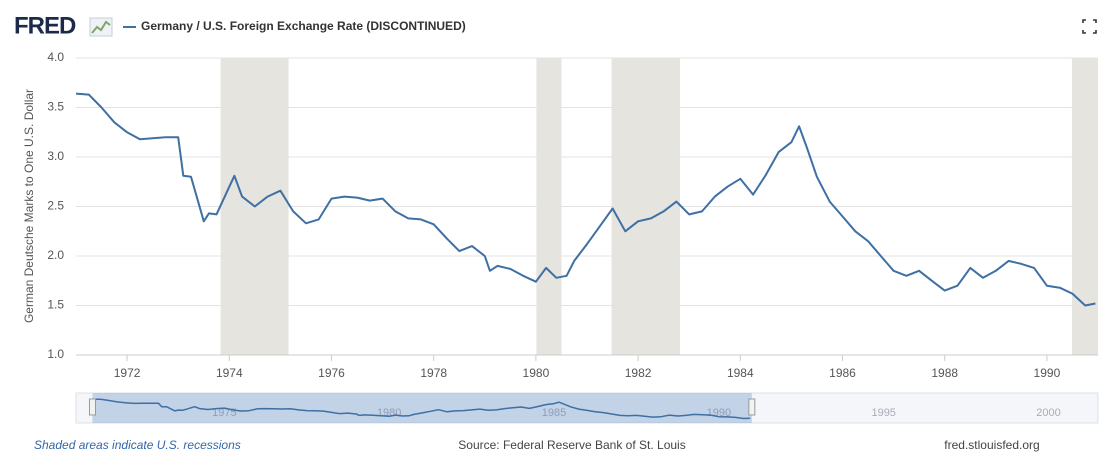 This screenshot has height=466, width=1105. I want to click on x-tick-label: 1978, so click(433, 373).